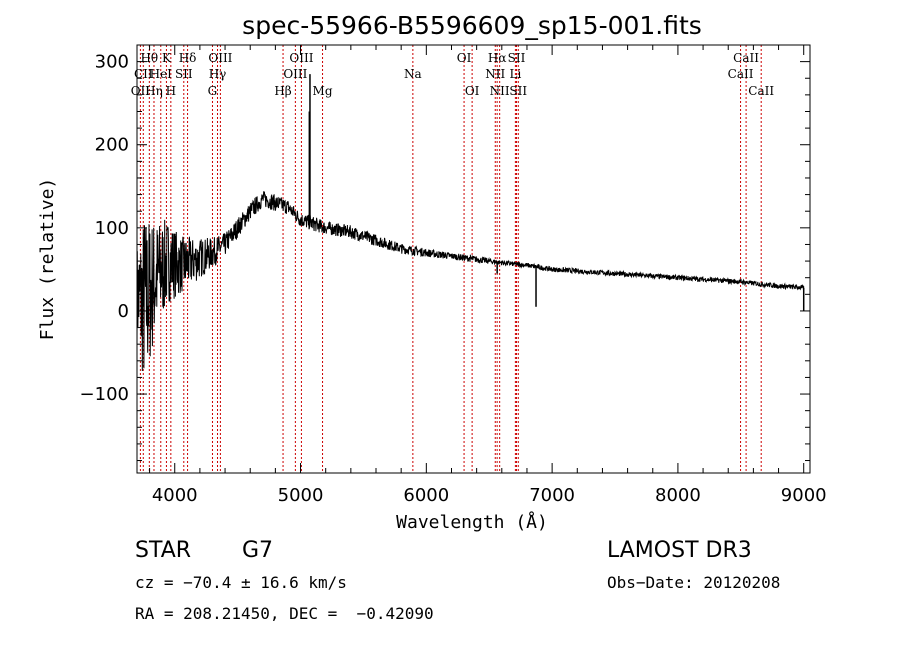  What do you see at coordinates (143, 74) in the screenshot?
I see `spectral-line-label: CII` at bounding box center [143, 74].